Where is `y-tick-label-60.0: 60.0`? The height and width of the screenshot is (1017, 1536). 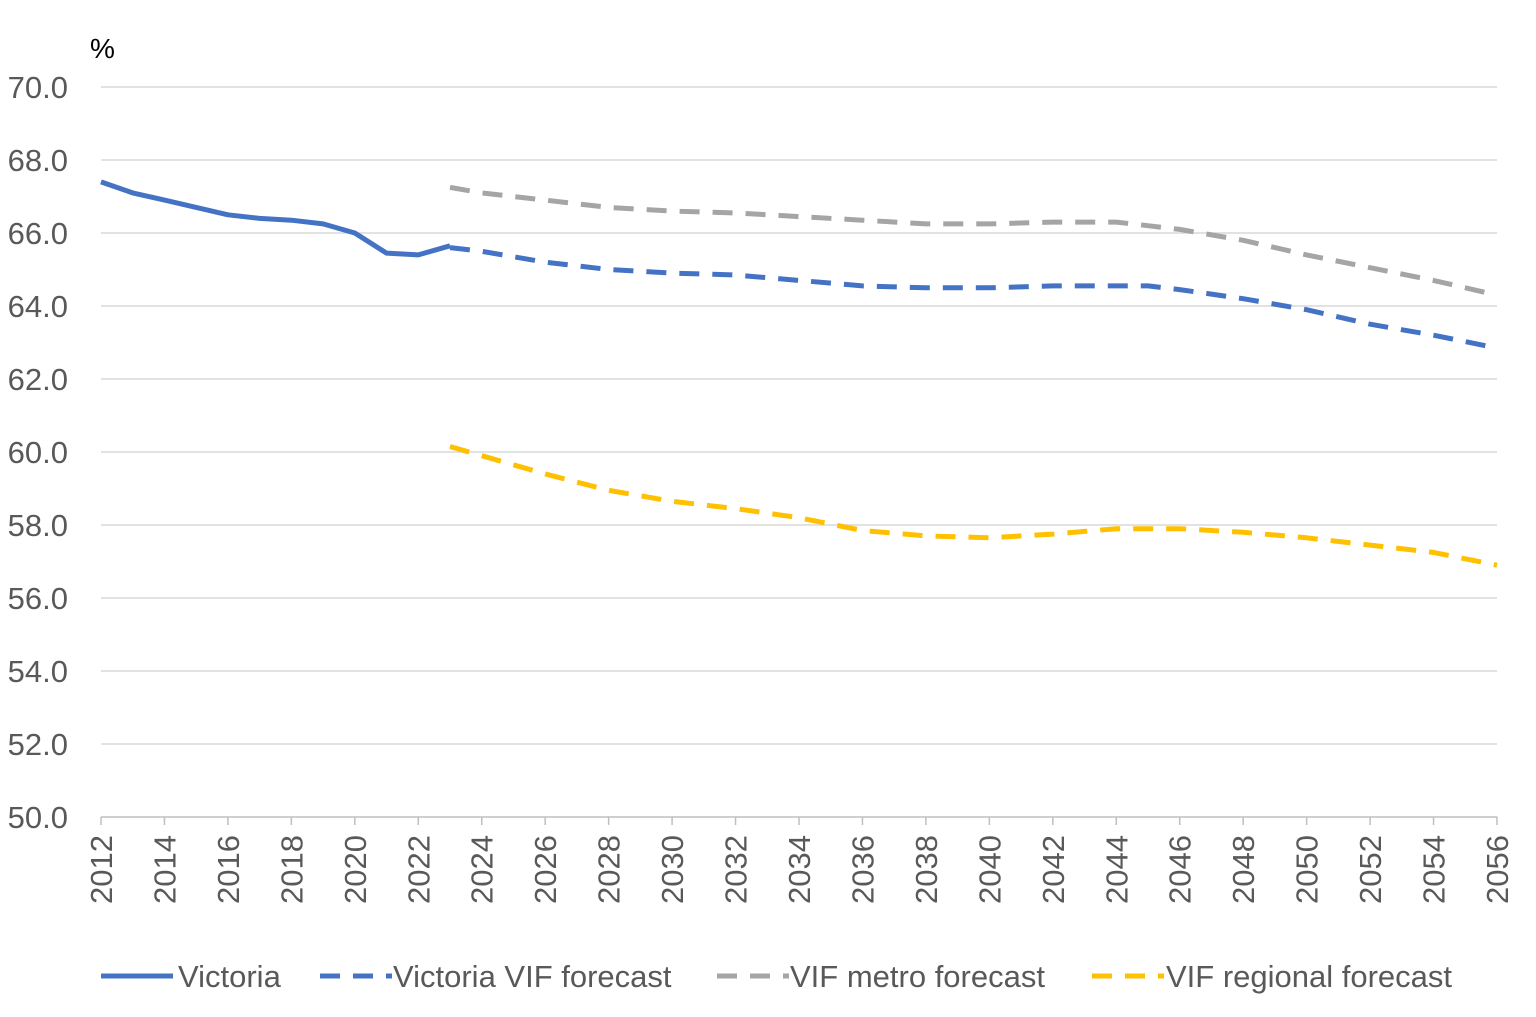
y-tick-label-60.0: 60.0 is located at coordinates (38, 452).